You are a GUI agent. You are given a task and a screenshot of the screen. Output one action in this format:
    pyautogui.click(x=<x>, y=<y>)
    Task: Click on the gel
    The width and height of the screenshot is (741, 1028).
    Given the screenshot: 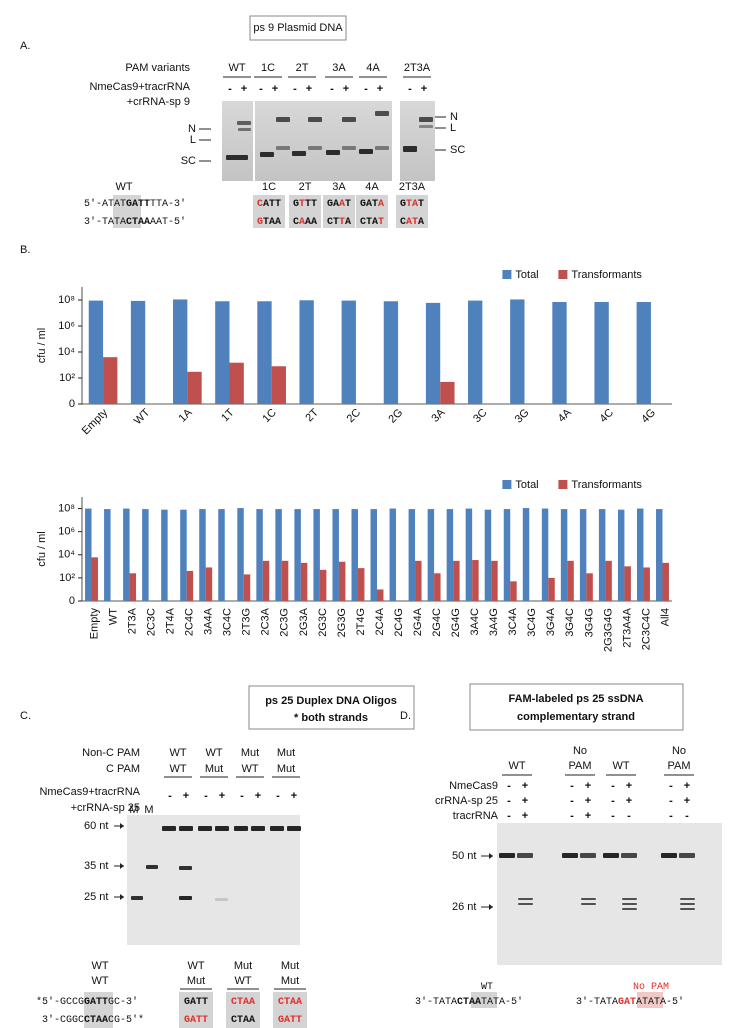 What is the action you would take?
    pyautogui.click(x=213, y=880)
    